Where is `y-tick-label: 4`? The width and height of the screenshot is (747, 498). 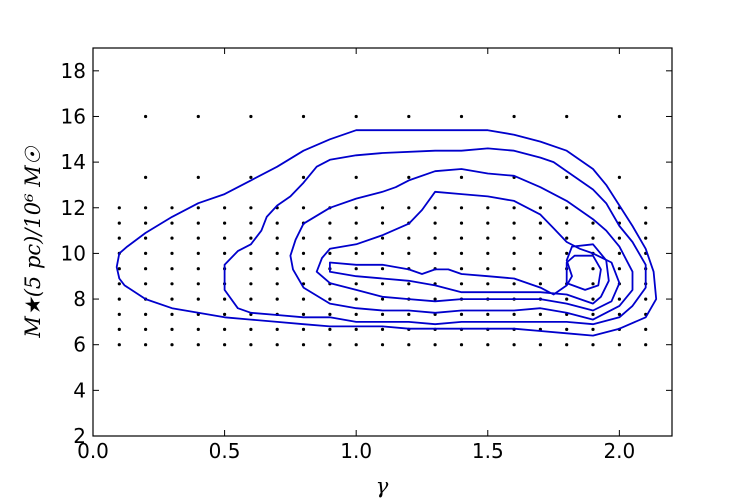 y-tick-label: 4 is located at coordinates (79, 390).